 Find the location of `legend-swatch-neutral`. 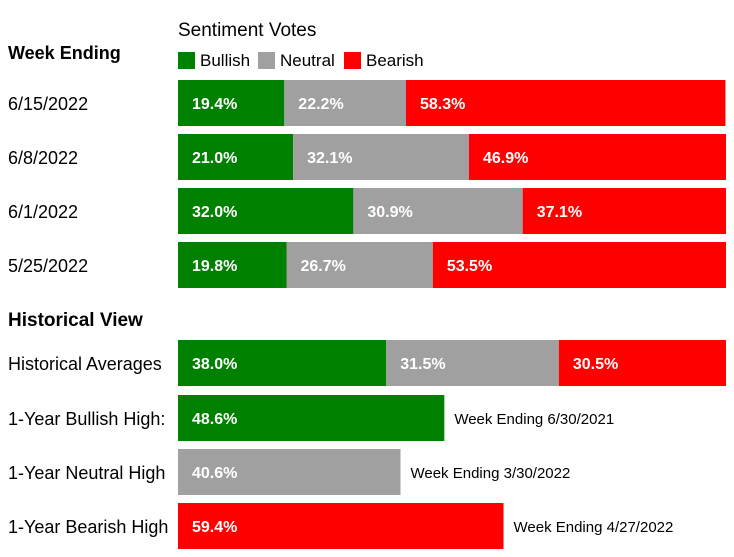

legend-swatch-neutral is located at coordinates (266, 60).